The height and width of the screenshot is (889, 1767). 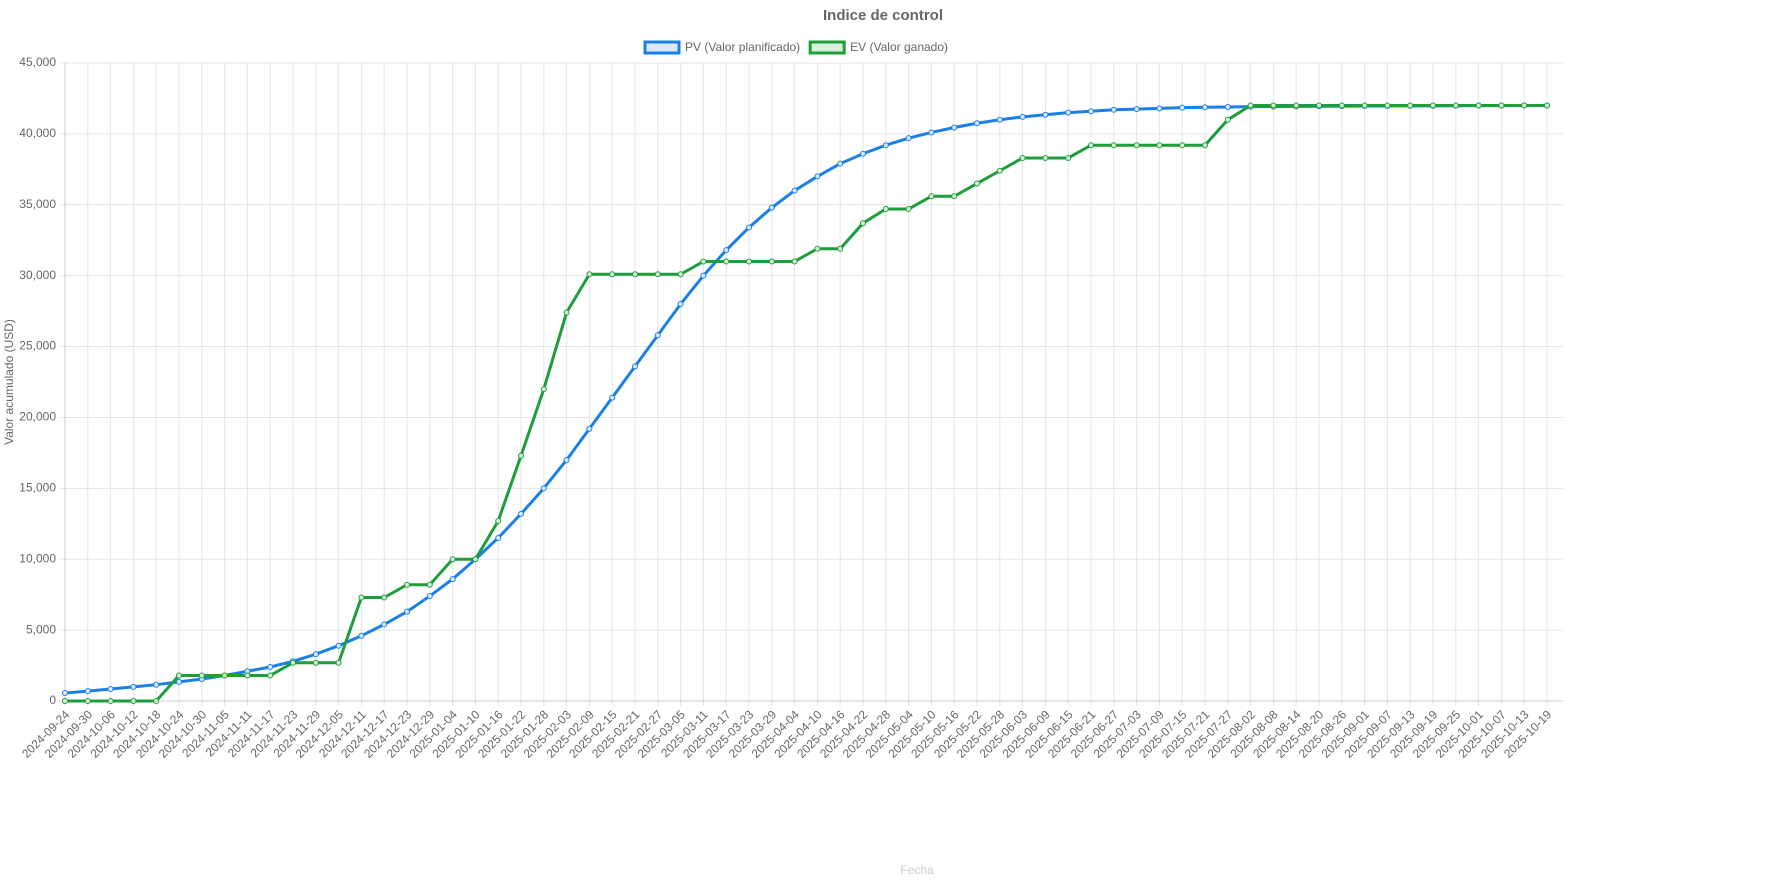 What do you see at coordinates (899, 47) in the screenshot?
I see `legend-label: EV (Valor ganado)` at bounding box center [899, 47].